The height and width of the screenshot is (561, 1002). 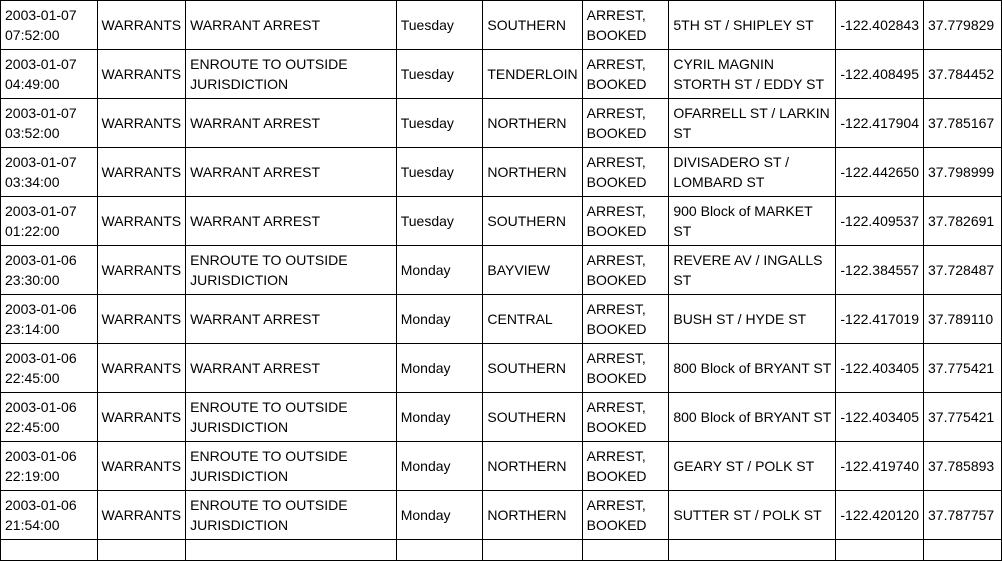 I want to click on cell-address: OFARRELL ST / LARKIN ST, so click(x=752, y=123).